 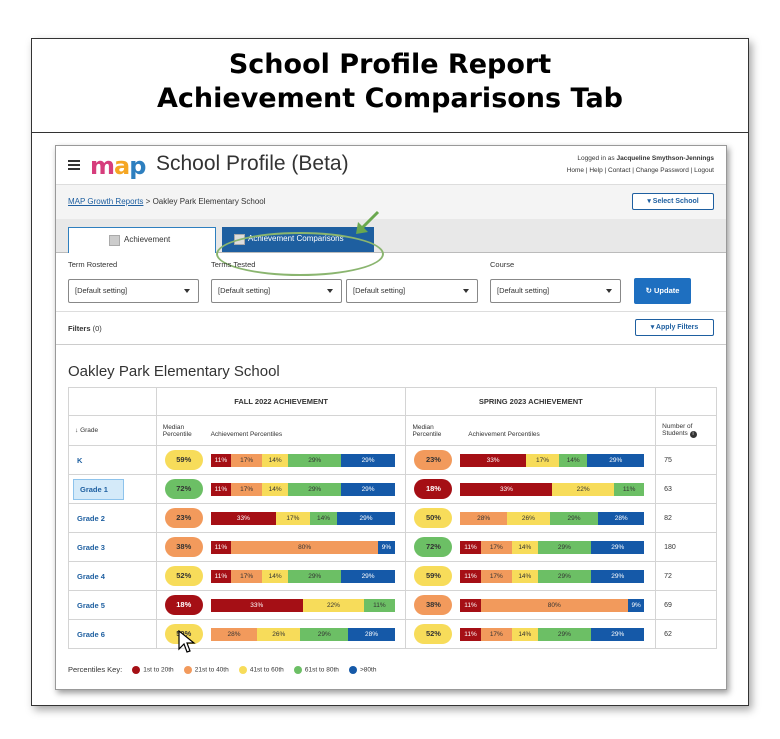 What do you see at coordinates (276, 291) in the screenshot?
I see `terms-tested-select-1: [Default setting]` at bounding box center [276, 291].